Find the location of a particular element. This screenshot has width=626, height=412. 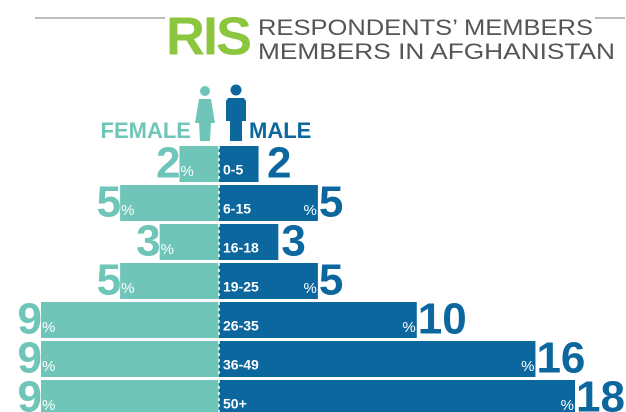

female-icon is located at coordinates (205, 113).